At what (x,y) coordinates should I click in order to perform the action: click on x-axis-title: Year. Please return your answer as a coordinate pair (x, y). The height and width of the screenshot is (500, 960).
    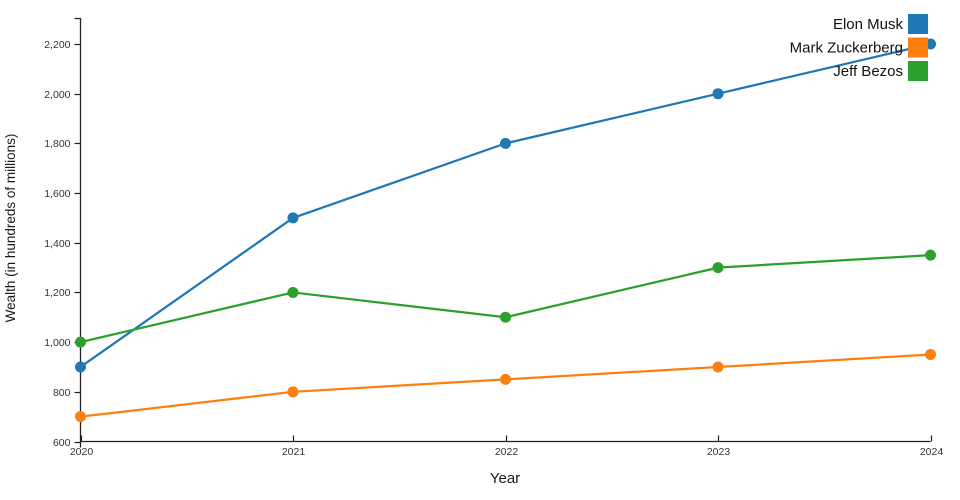
    Looking at the image, I should click on (505, 478).